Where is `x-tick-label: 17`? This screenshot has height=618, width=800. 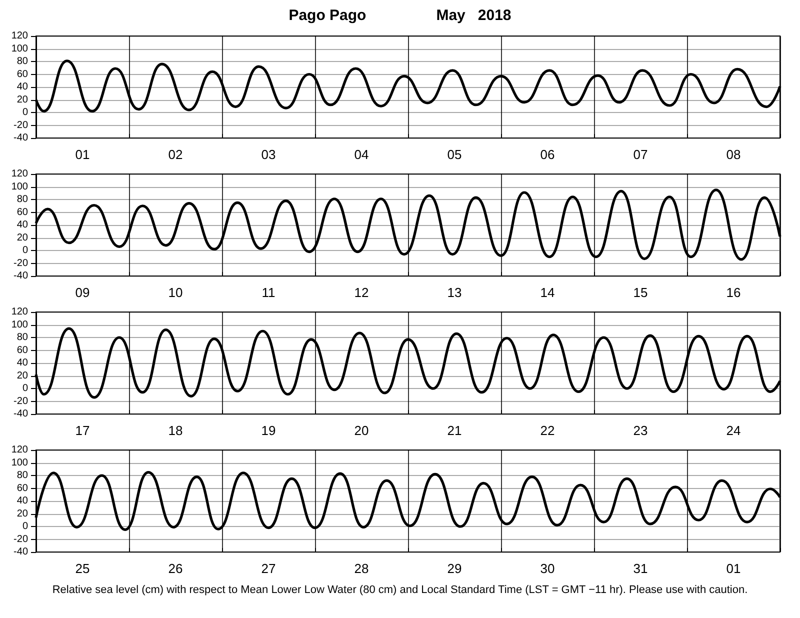 x-tick-label: 17 is located at coordinates (82, 430).